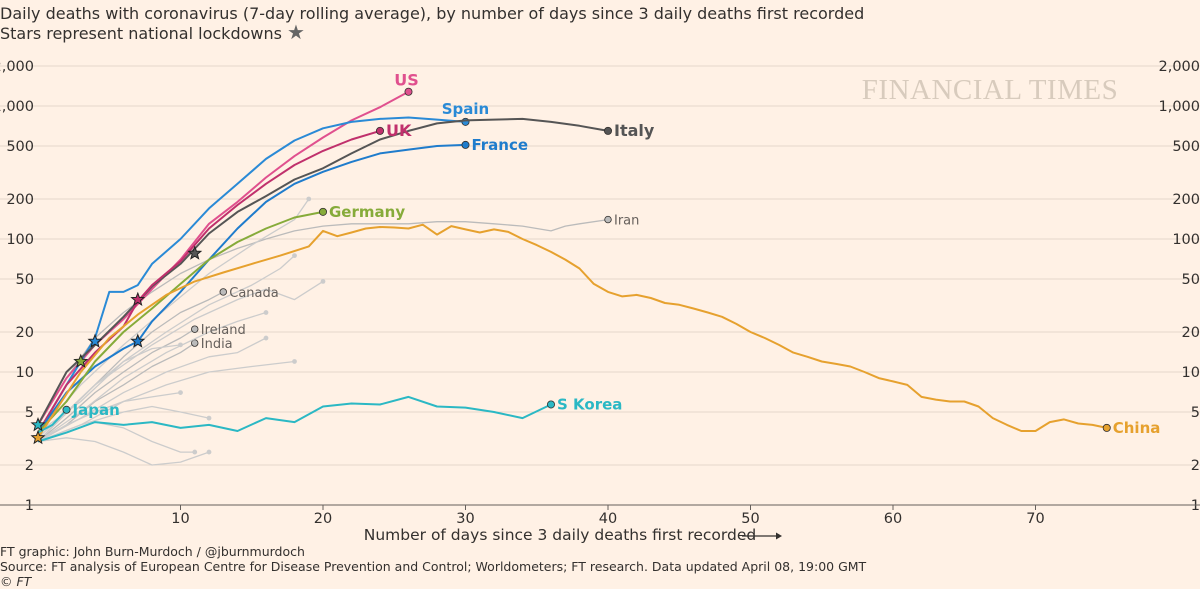  What do you see at coordinates (52, 421) in the screenshot?
I see `series-line-japan` at bounding box center [52, 421].